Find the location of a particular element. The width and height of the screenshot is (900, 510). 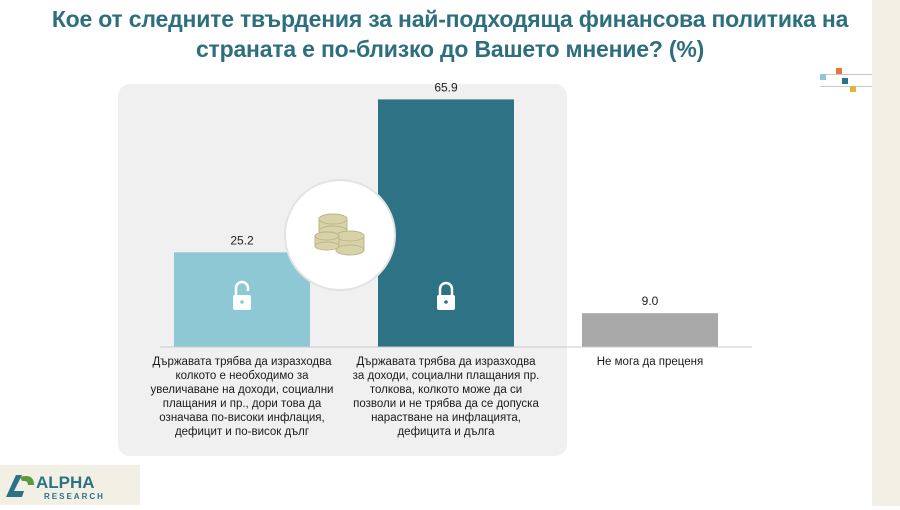

coins-badge is located at coordinates (340, 235).